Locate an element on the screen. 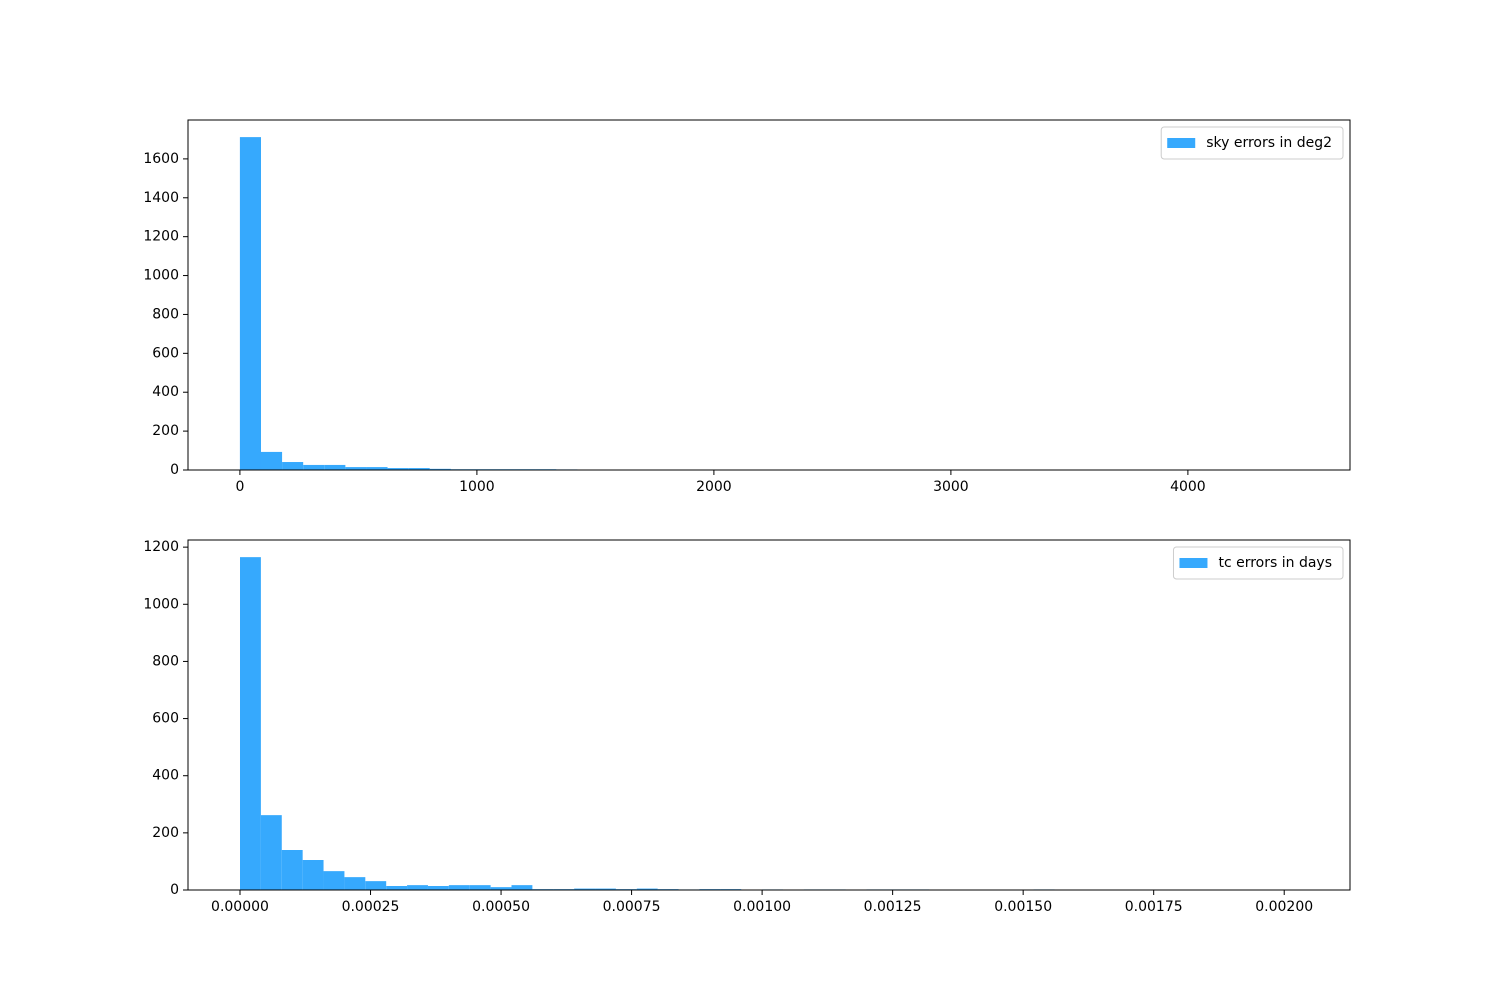 The width and height of the screenshot is (1500, 1000). x-tick-label: 0.00150 is located at coordinates (1023, 907).